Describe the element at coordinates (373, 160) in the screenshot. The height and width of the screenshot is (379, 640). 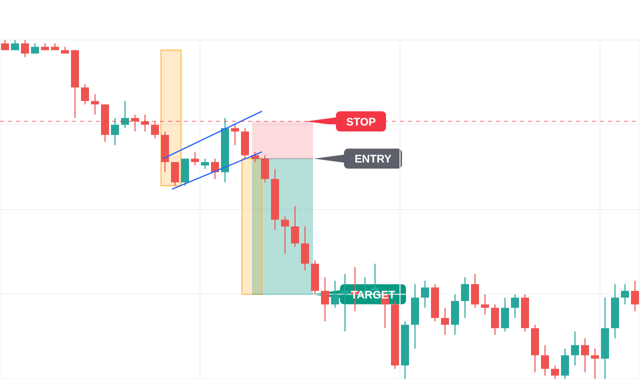
I see `ref-line-label: ENTRY` at that location.